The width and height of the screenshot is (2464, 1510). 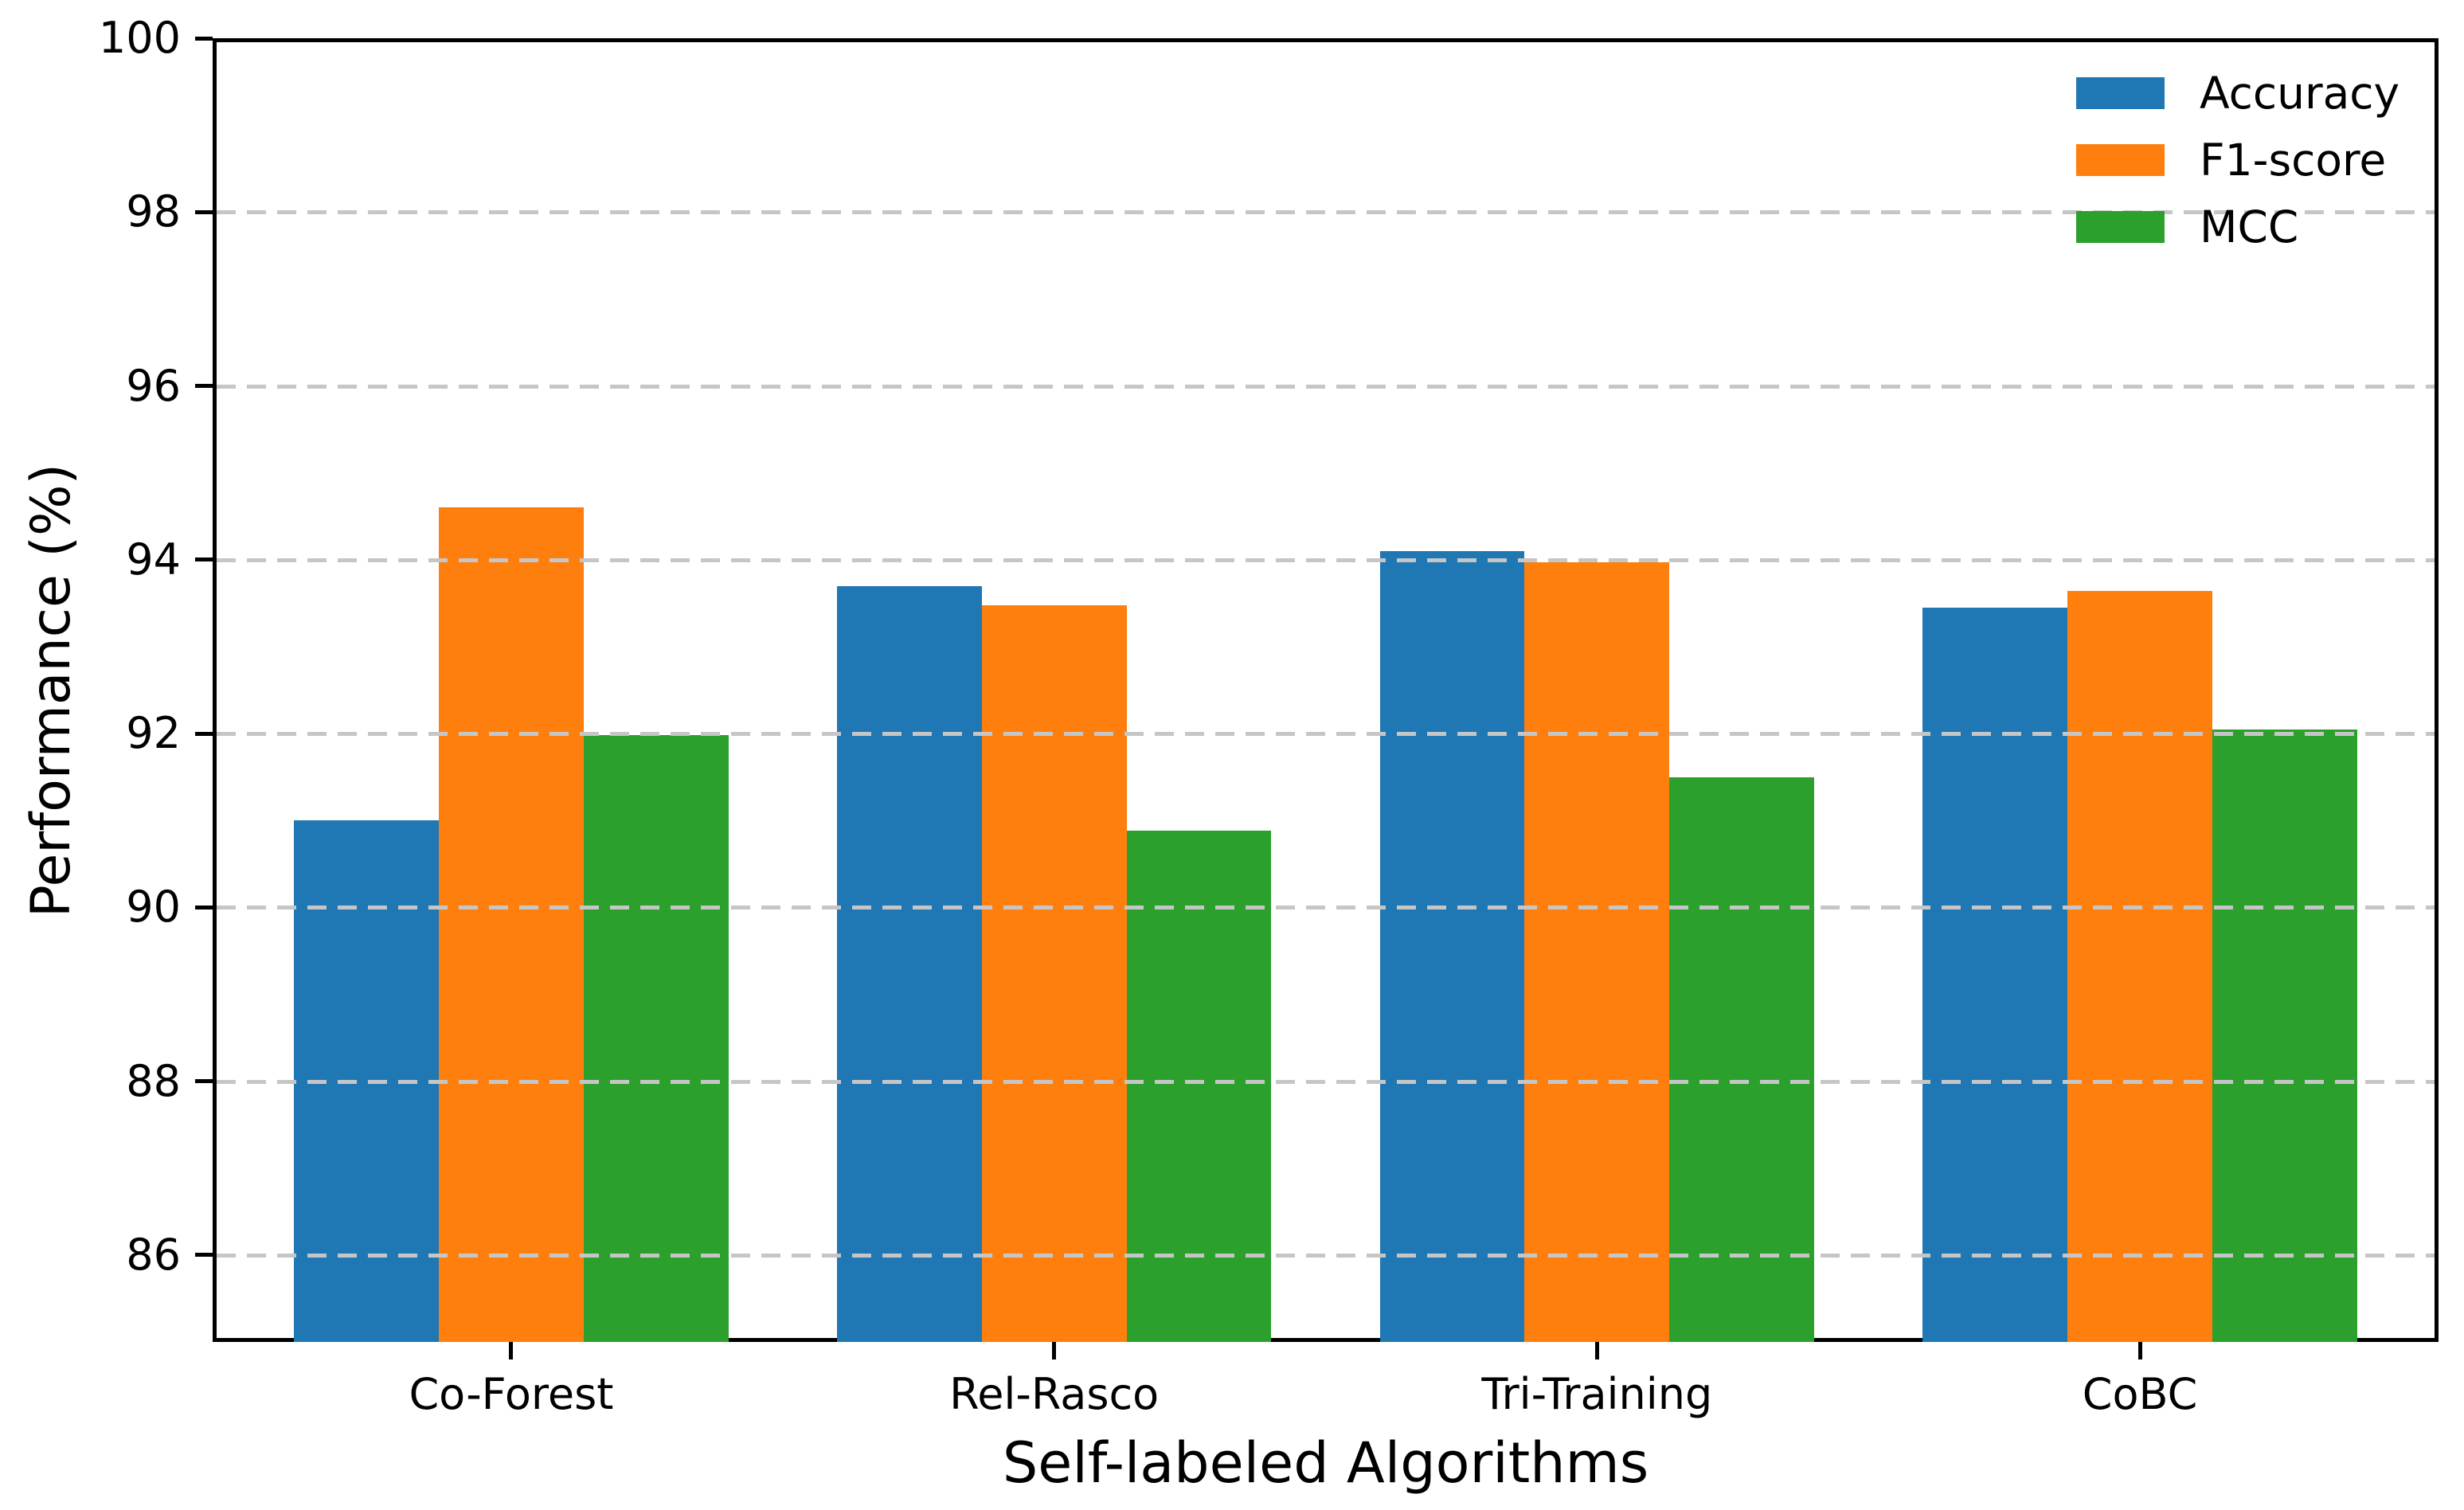 I want to click on y-tick-label: 86, so click(x=153, y=1254).